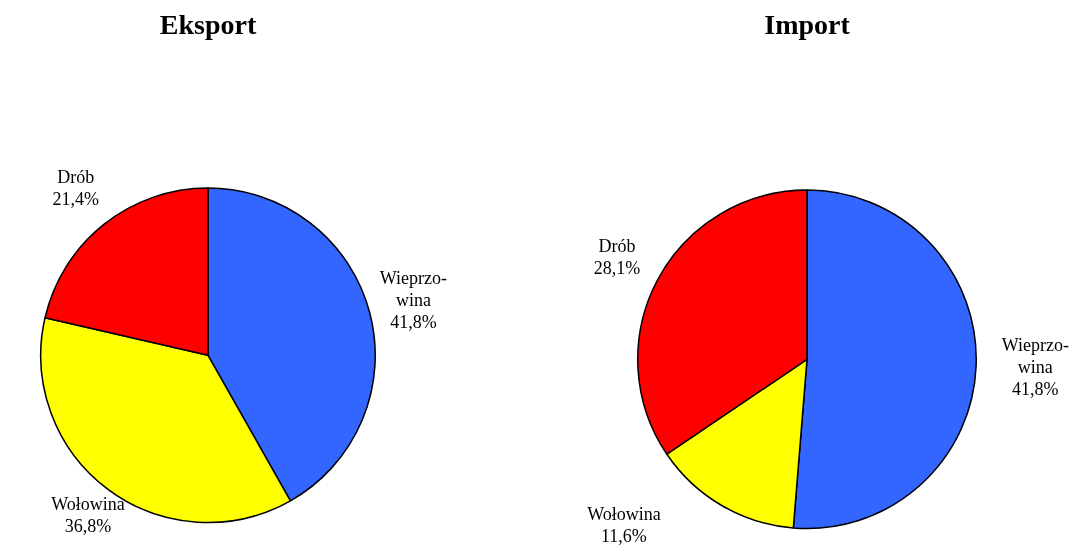  Describe the element at coordinates (624, 535) in the screenshot. I see `data-label: 11,6%` at that location.